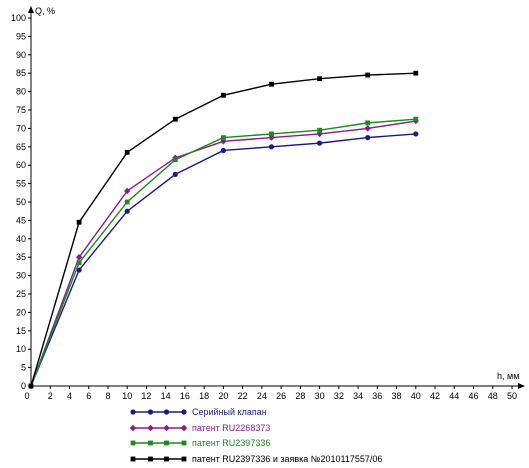  Describe the element at coordinates (23, 386) in the screenshot. I see `y-tick-label: 0` at that location.